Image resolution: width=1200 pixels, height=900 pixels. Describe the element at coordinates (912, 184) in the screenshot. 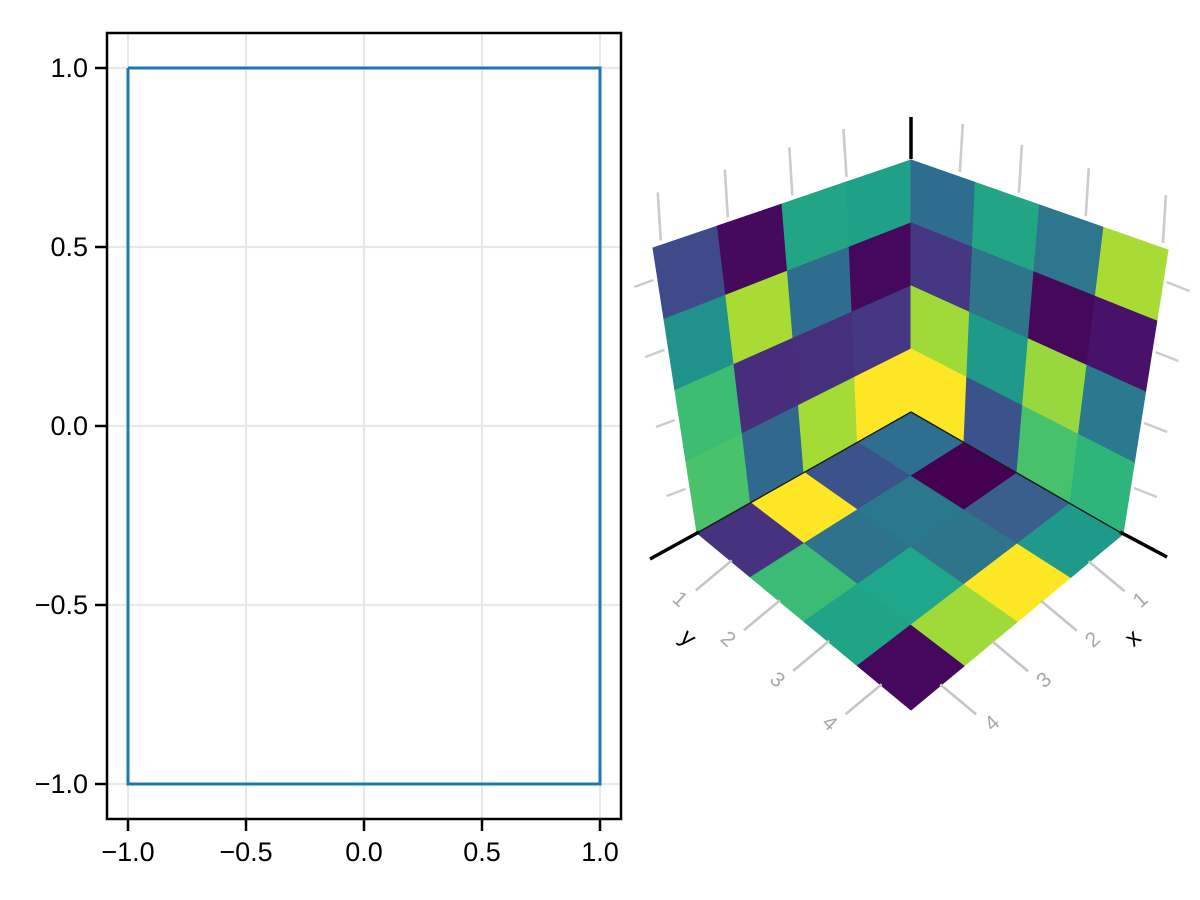

I see `top-tick-lines` at that location.